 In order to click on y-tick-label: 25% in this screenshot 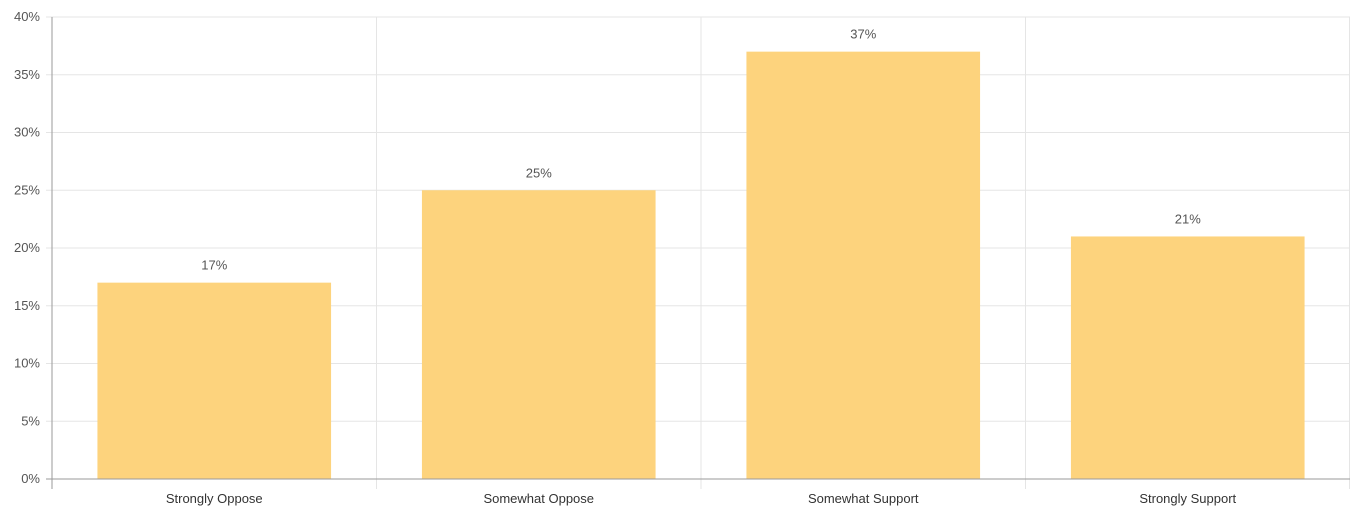, I will do `click(27, 189)`.